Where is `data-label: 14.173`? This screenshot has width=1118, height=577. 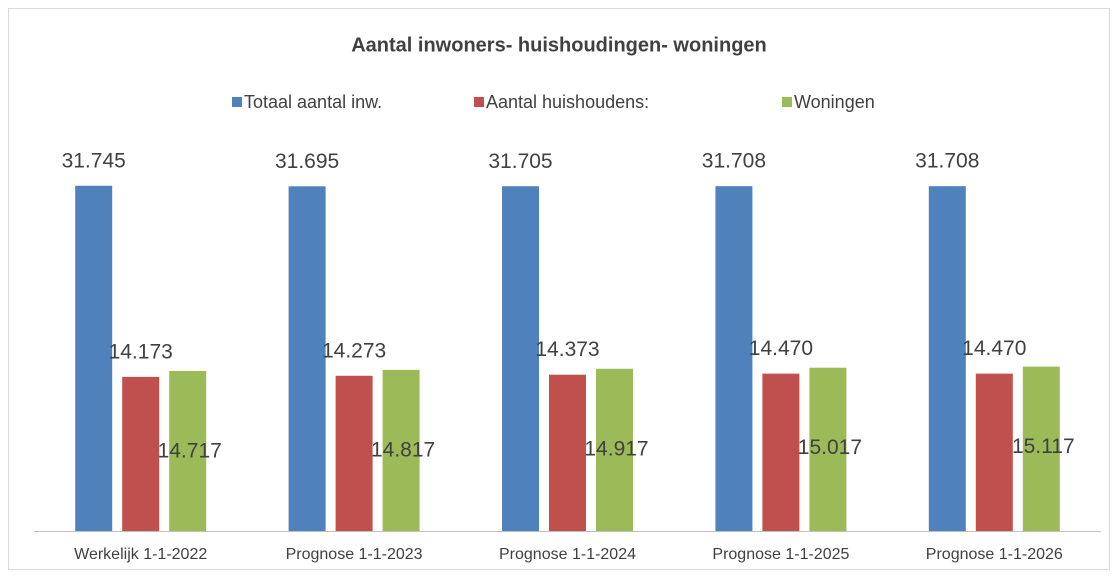 data-label: 14.173 is located at coordinates (141, 351).